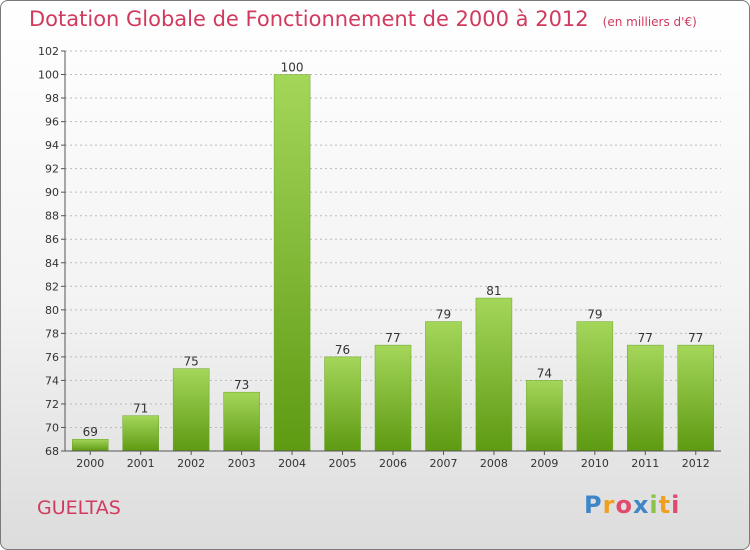 Image resolution: width=750 pixels, height=550 pixels. What do you see at coordinates (191, 410) in the screenshot?
I see `bar-2002` at bounding box center [191, 410].